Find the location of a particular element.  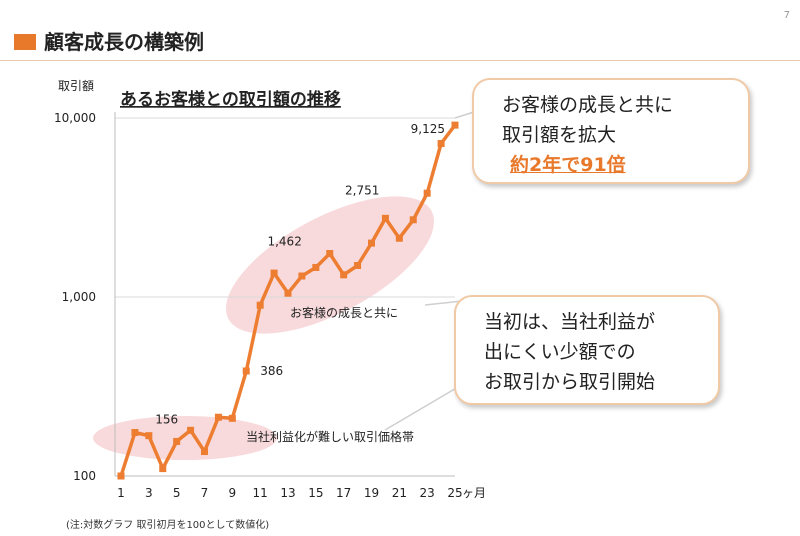

x-tick-label: 3 is located at coordinates (149, 493).